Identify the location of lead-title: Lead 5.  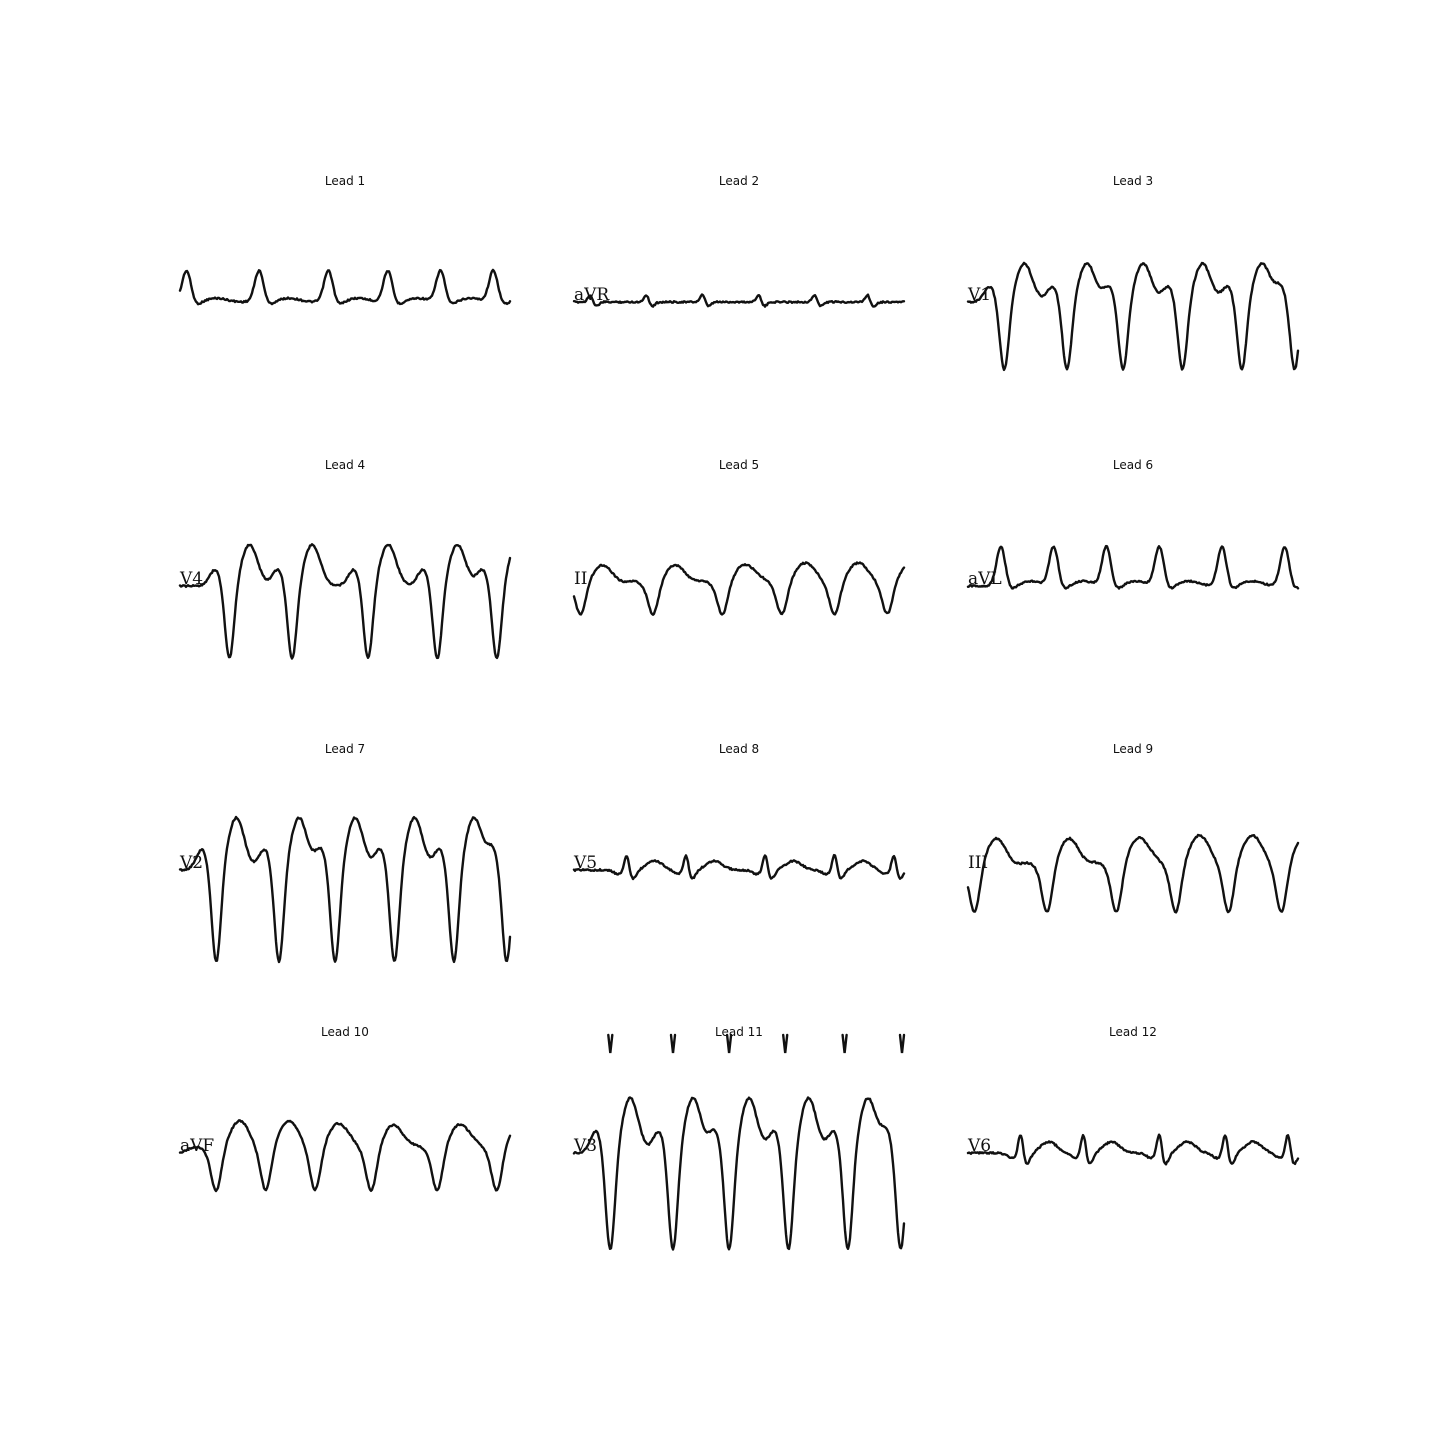
(739, 465).